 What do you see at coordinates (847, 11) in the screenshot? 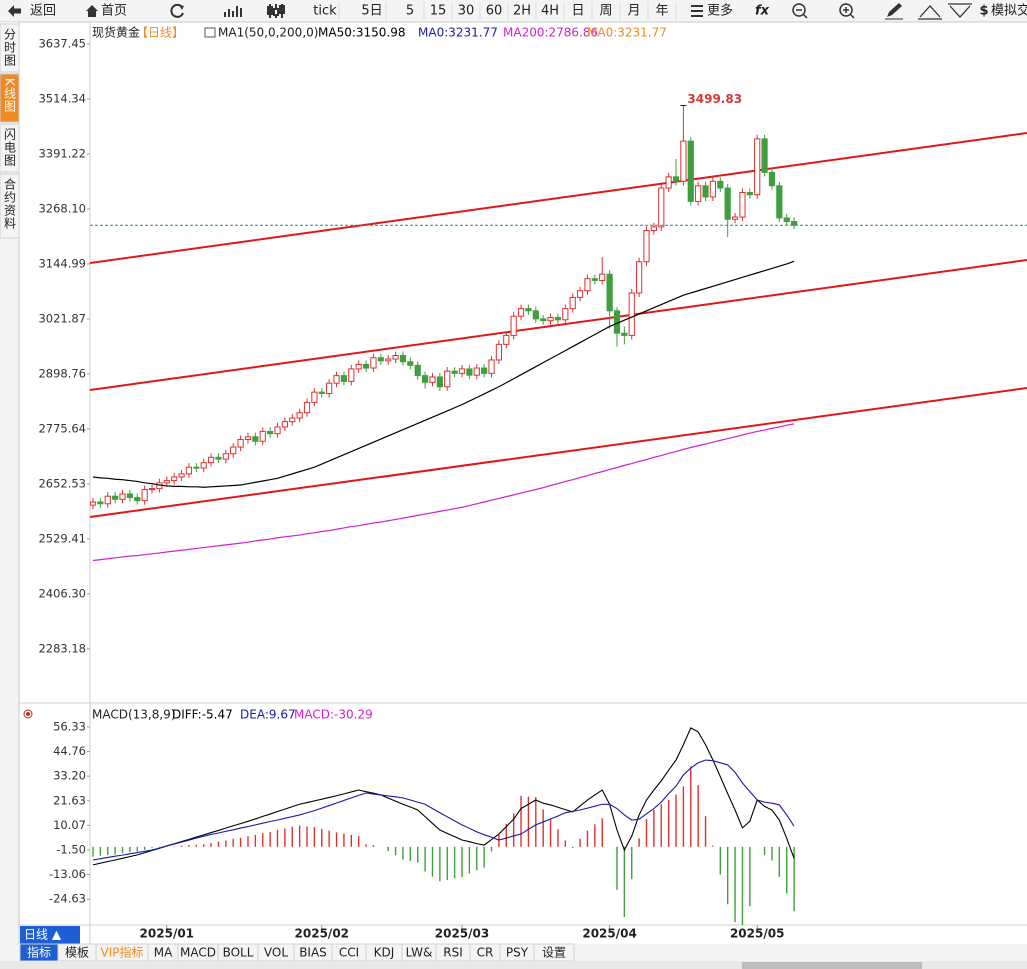
I see `zoom-in-button` at bounding box center [847, 11].